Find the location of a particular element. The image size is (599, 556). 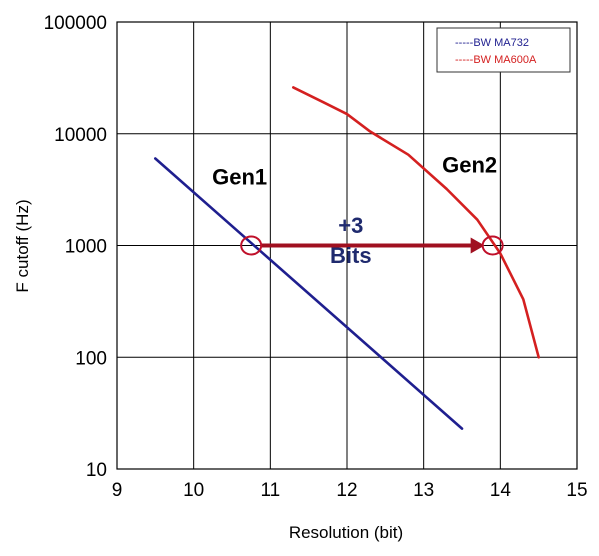

gen2-circle-marker is located at coordinates (492, 245).